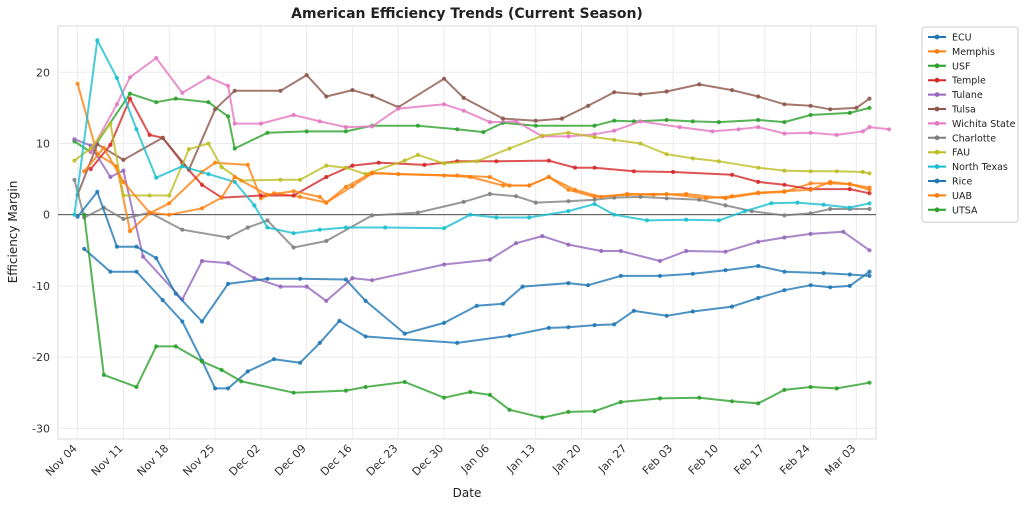 Image resolution: width=1024 pixels, height=506 pixels. I want to click on legend-label: UAB, so click(962, 196).